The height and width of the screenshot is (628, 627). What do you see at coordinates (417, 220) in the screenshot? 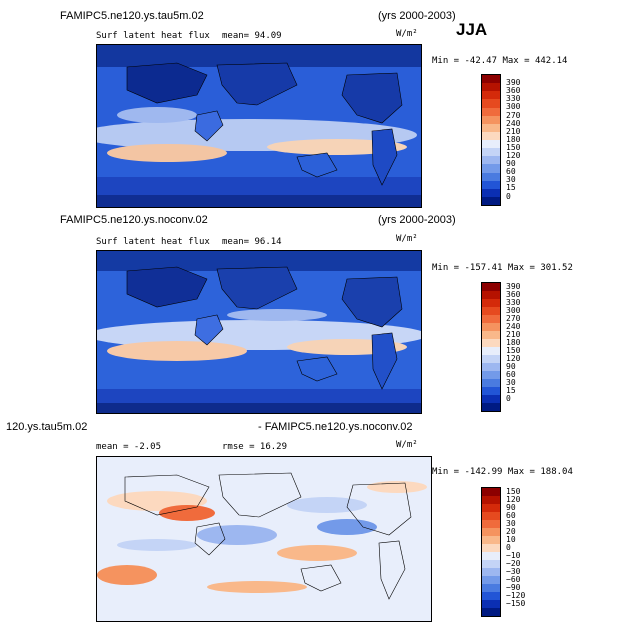
I see `panel2-years: (yrs 2000-2003)` at bounding box center [417, 220].